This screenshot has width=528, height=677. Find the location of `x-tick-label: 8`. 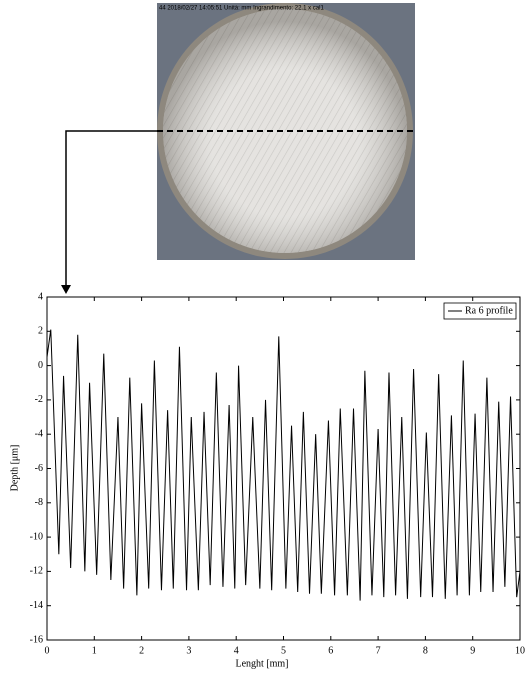

x-tick-label: 8 is located at coordinates (425, 650).